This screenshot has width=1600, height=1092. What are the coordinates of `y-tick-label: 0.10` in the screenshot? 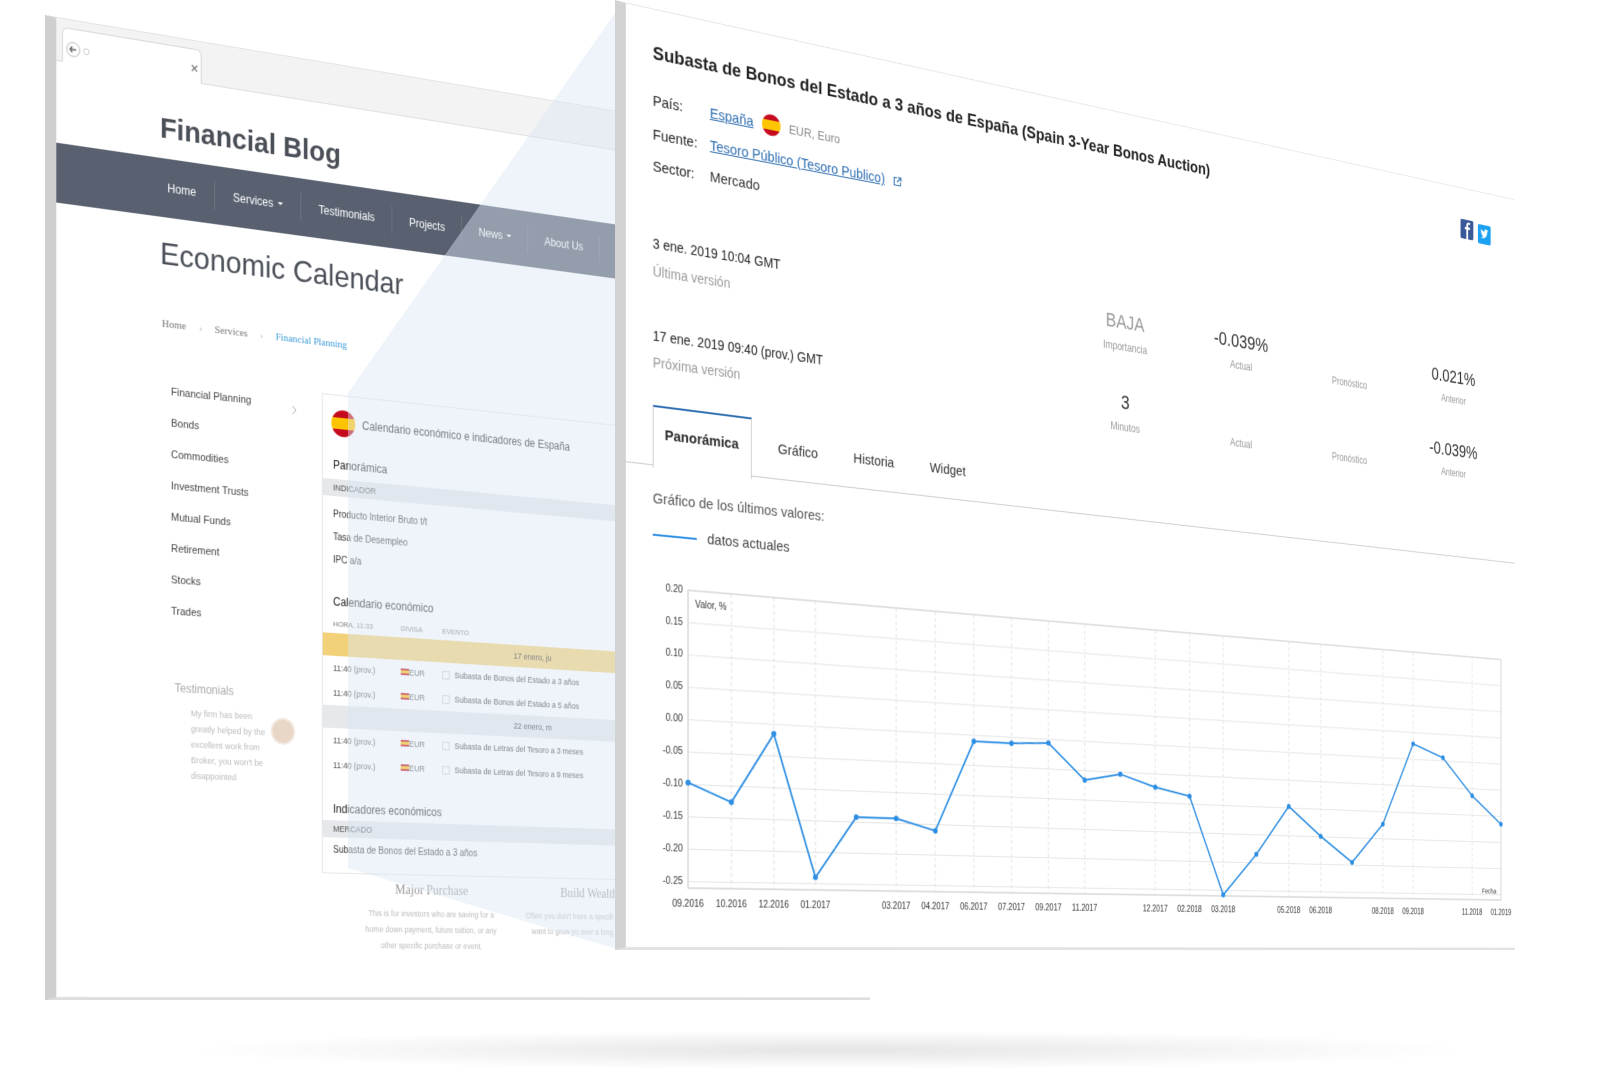 It's located at (674, 654).